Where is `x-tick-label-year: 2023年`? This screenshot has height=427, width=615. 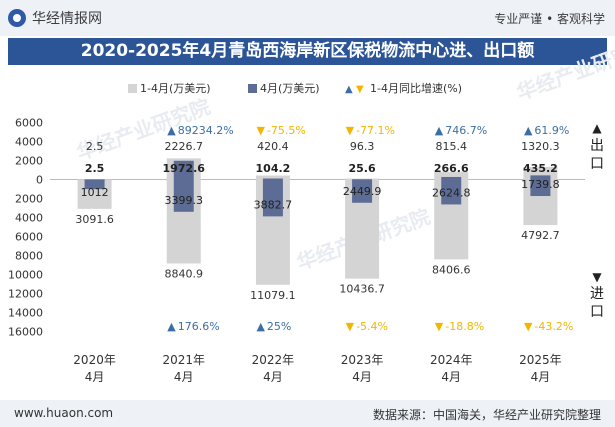 x-tick-label-year: 2023年 is located at coordinates (362, 360).